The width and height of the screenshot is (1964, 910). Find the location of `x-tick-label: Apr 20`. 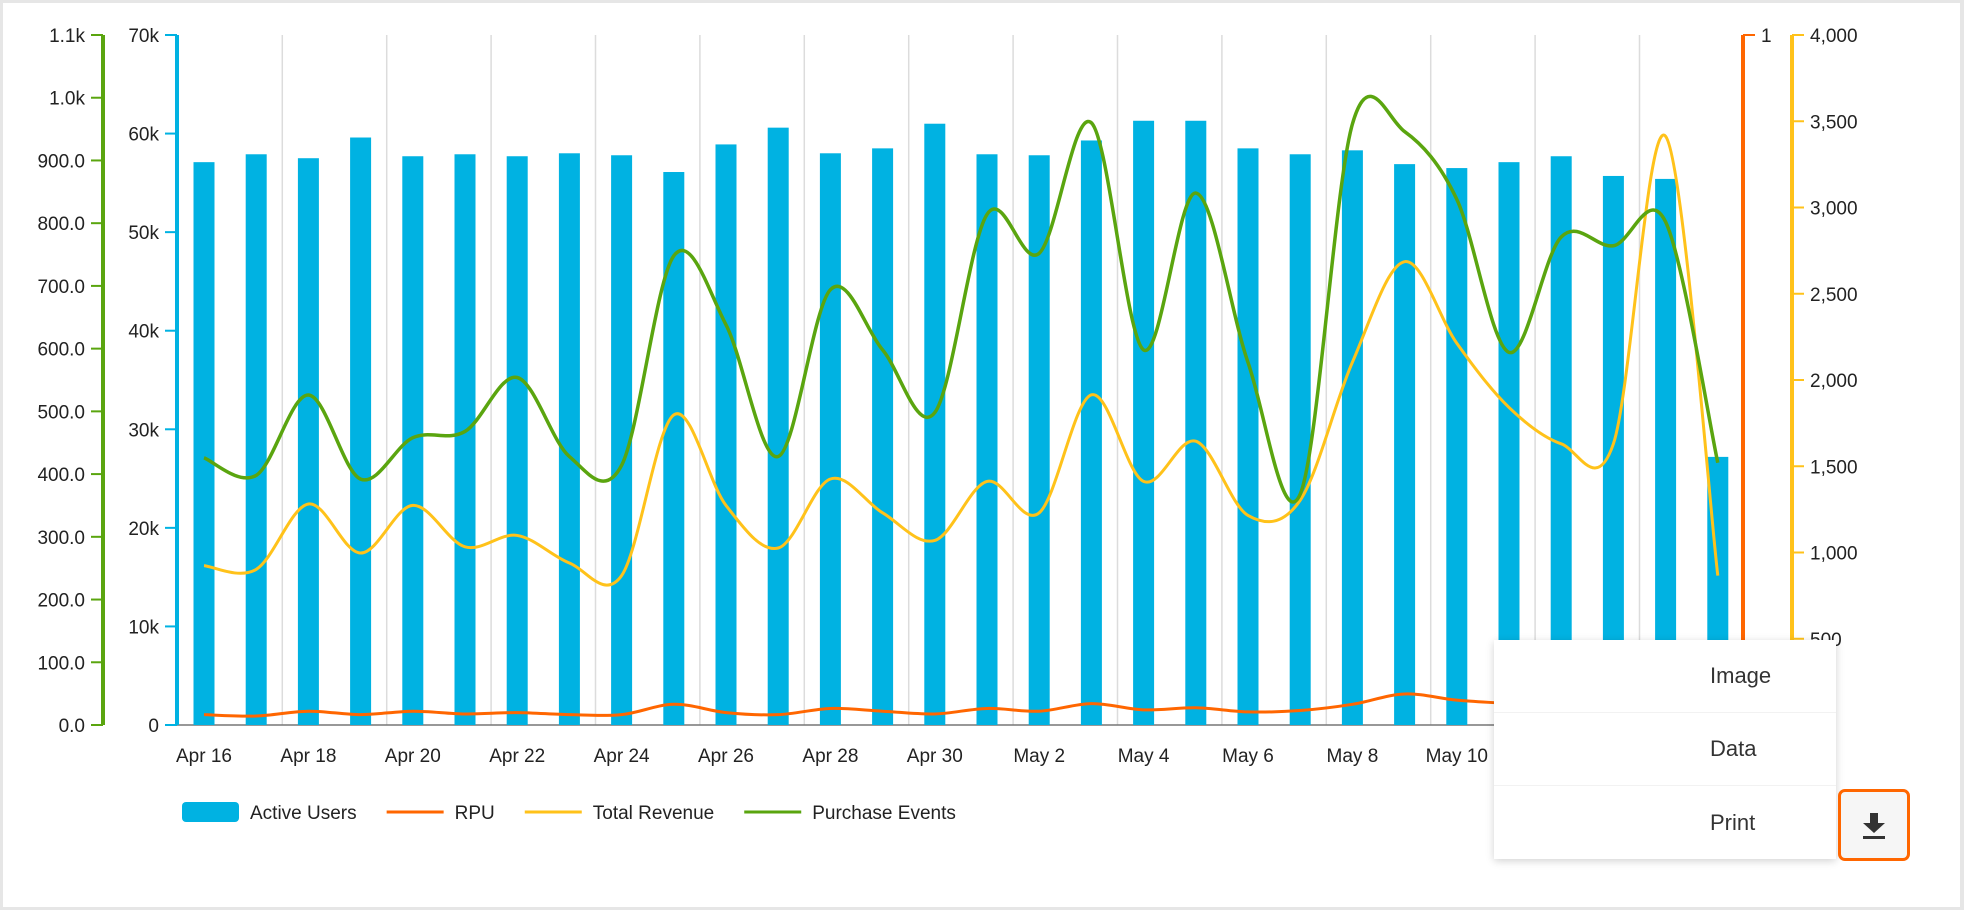

x-tick-label: Apr 20 is located at coordinates (413, 756).